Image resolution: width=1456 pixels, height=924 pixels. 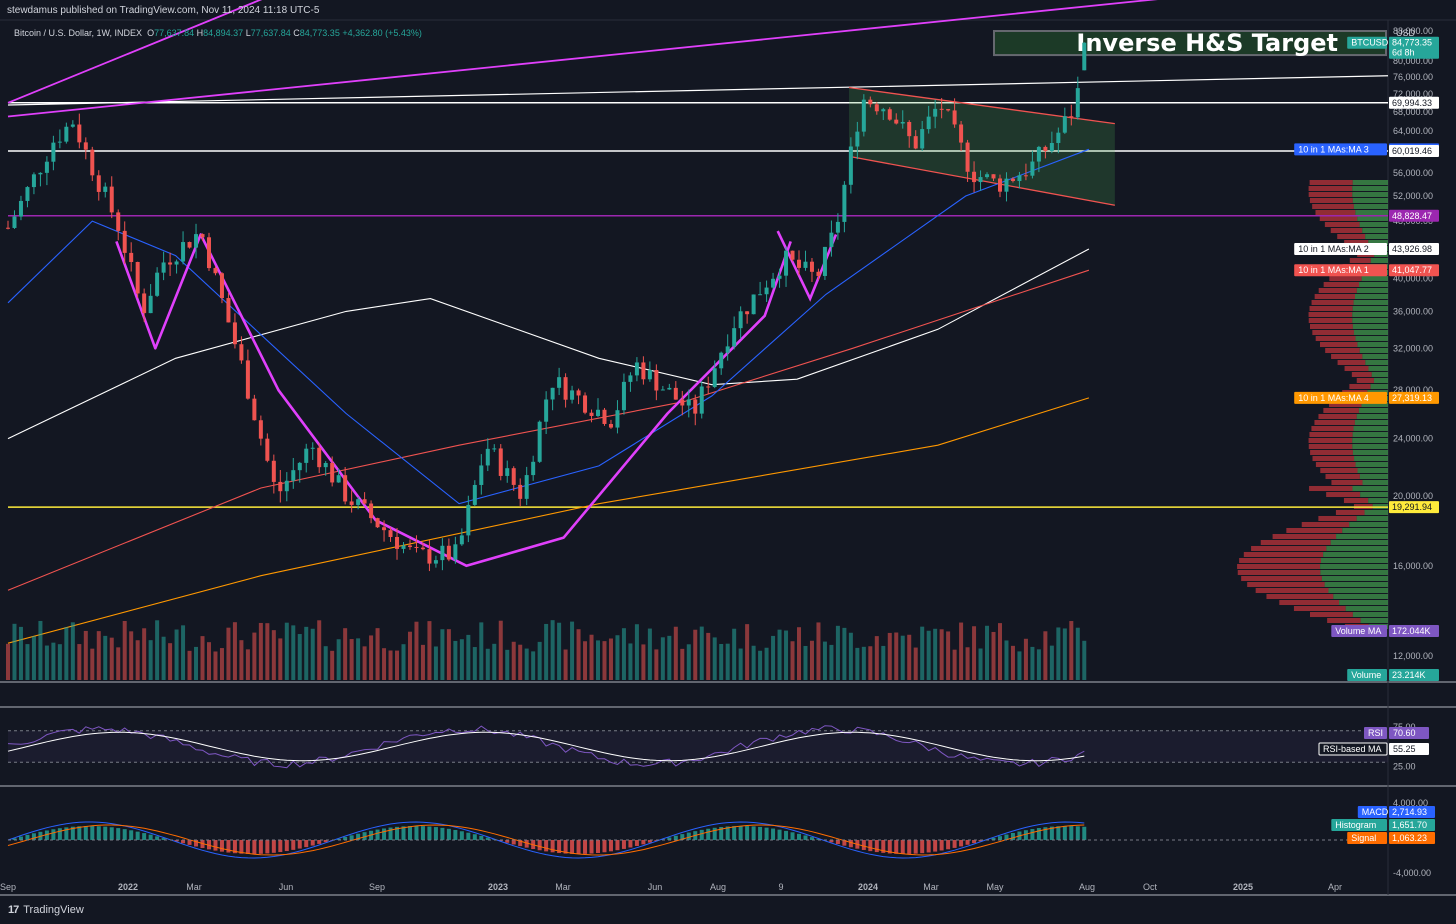 I want to click on price-tag-label: 10 in 1 MAs:MA 3, so click(x=1333, y=149).